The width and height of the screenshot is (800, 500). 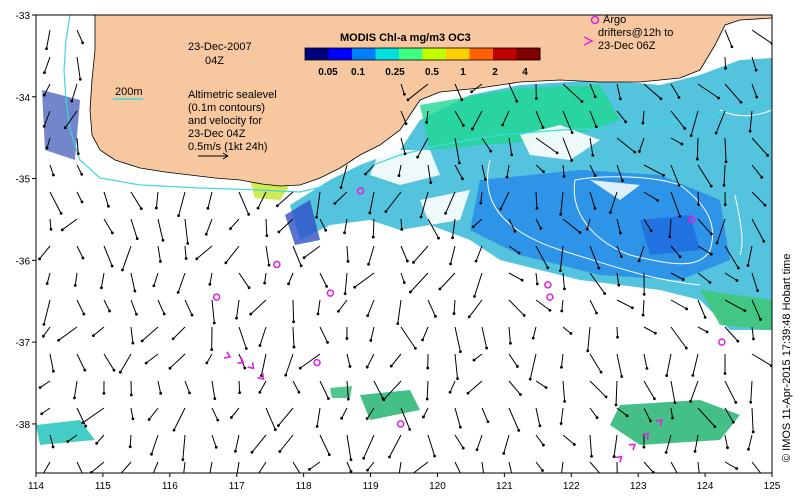 What do you see at coordinates (36, 486) in the screenshot?
I see `x-tick-label: 114` at bounding box center [36, 486].